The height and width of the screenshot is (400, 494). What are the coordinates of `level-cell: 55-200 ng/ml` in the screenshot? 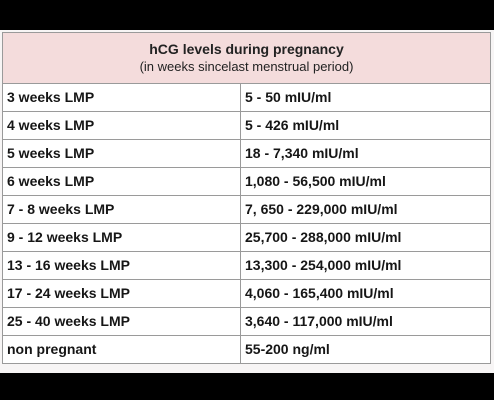 It's located at (365, 349).